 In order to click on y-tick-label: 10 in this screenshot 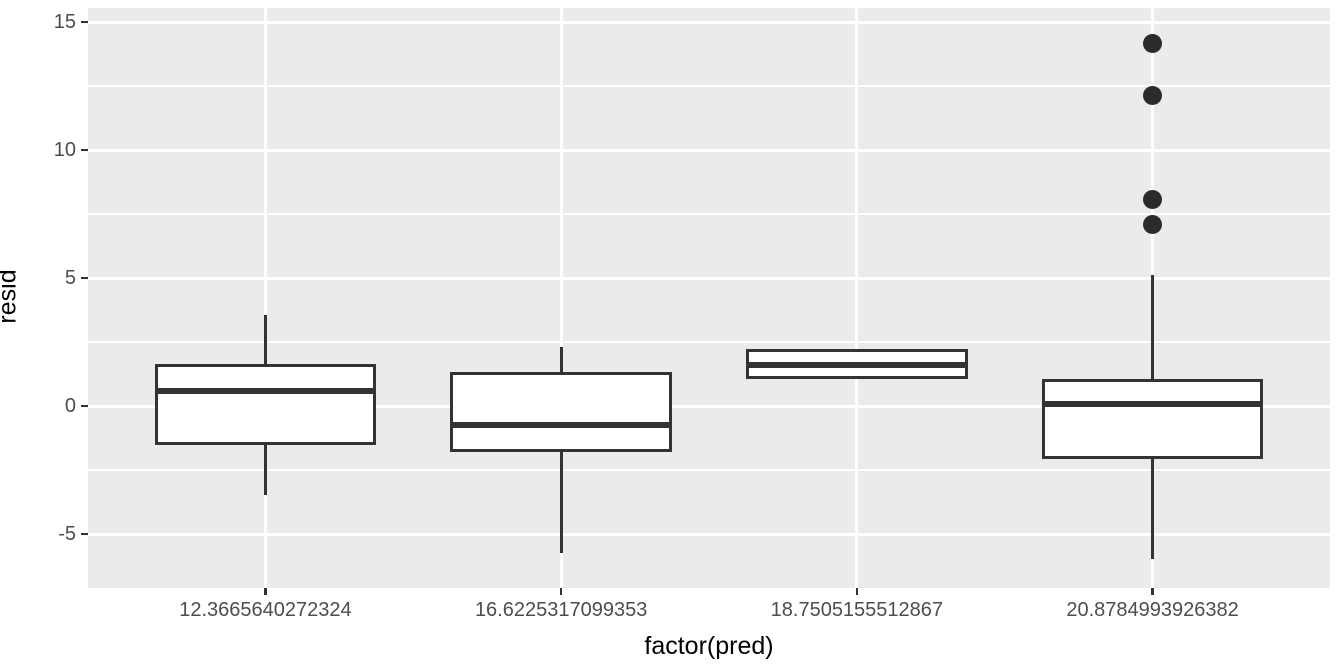, I will do `click(64, 150)`.